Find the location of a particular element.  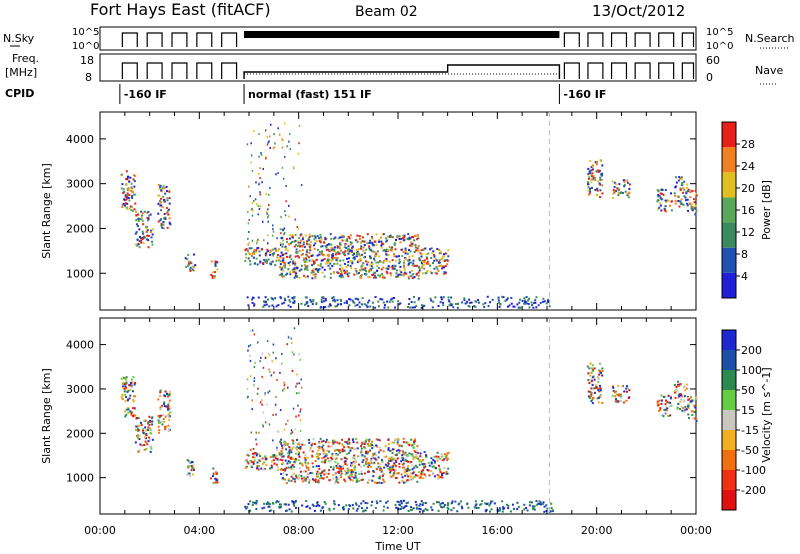

colorbar-tick-label: -100 is located at coordinates (753, 470).